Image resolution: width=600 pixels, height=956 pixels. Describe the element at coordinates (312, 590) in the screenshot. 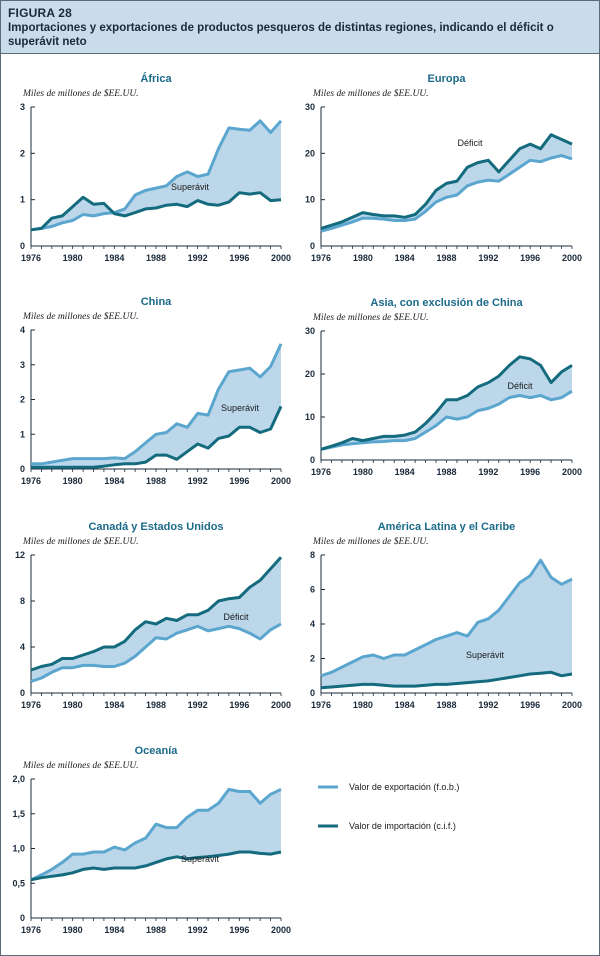

I see `y-tick-label: 6` at that location.